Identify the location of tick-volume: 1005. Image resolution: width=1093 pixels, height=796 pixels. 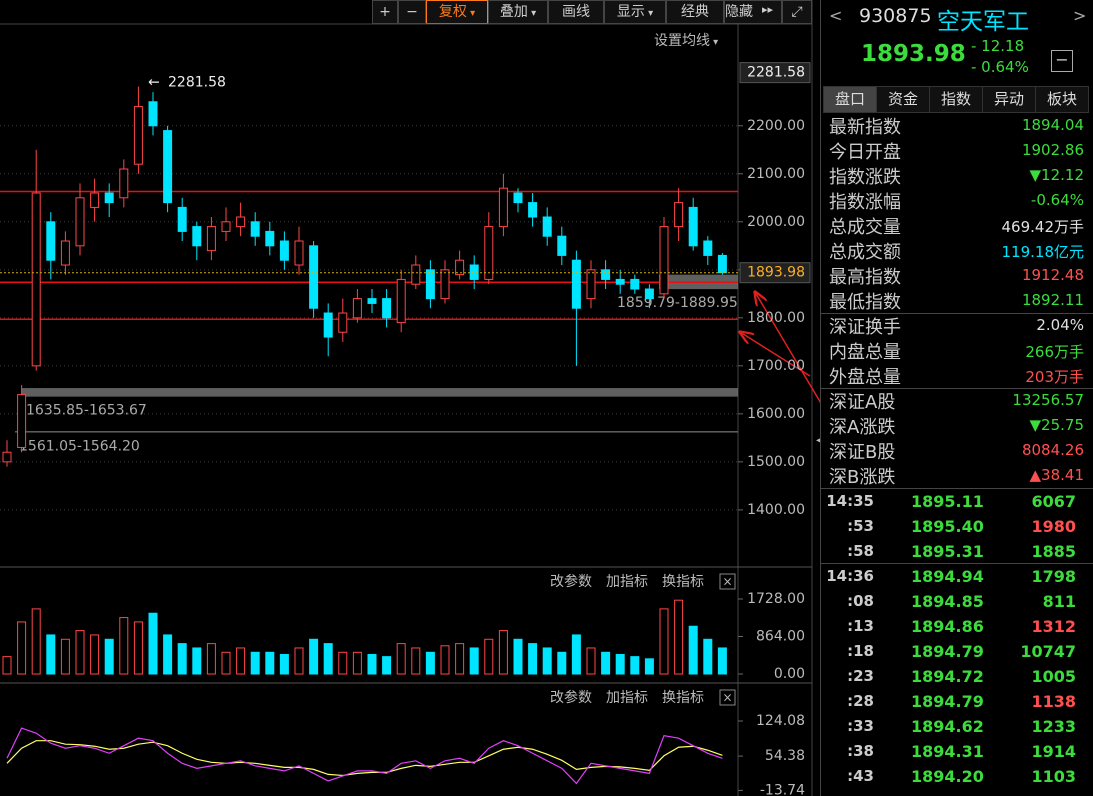
(1053, 676).